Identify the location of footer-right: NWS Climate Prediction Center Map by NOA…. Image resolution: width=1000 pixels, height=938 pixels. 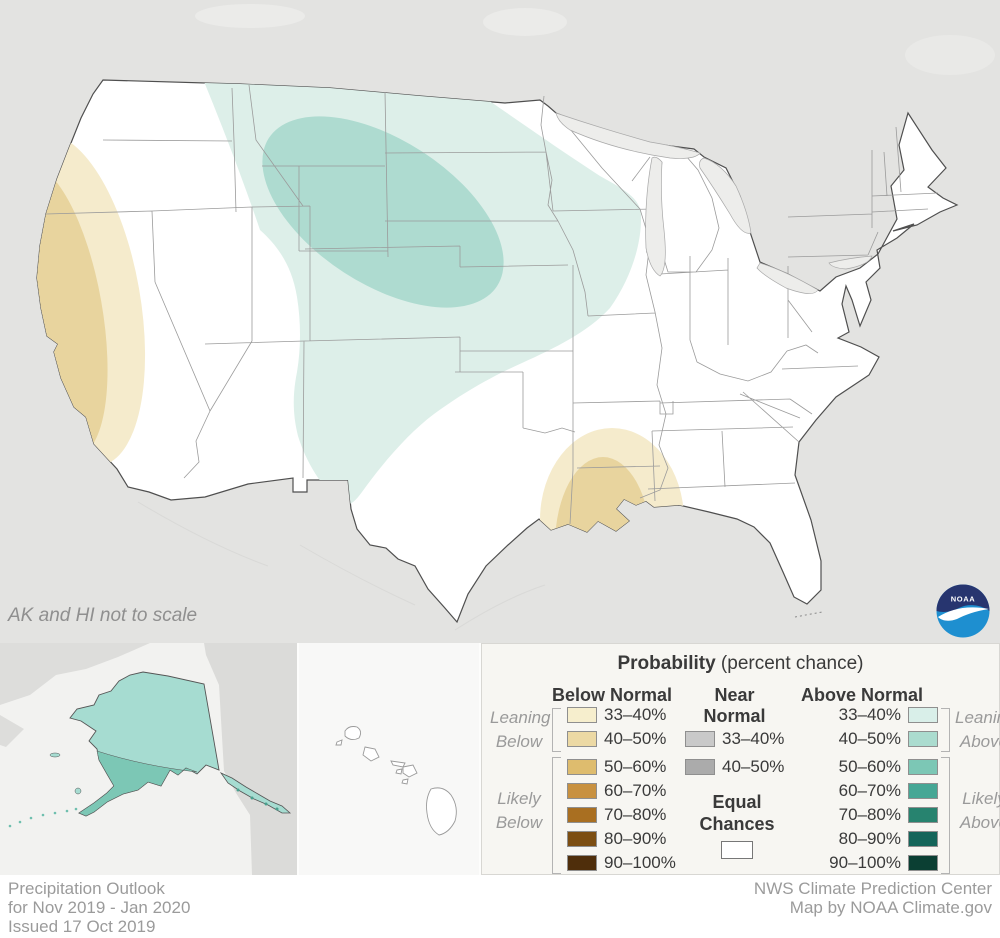
(873, 898).